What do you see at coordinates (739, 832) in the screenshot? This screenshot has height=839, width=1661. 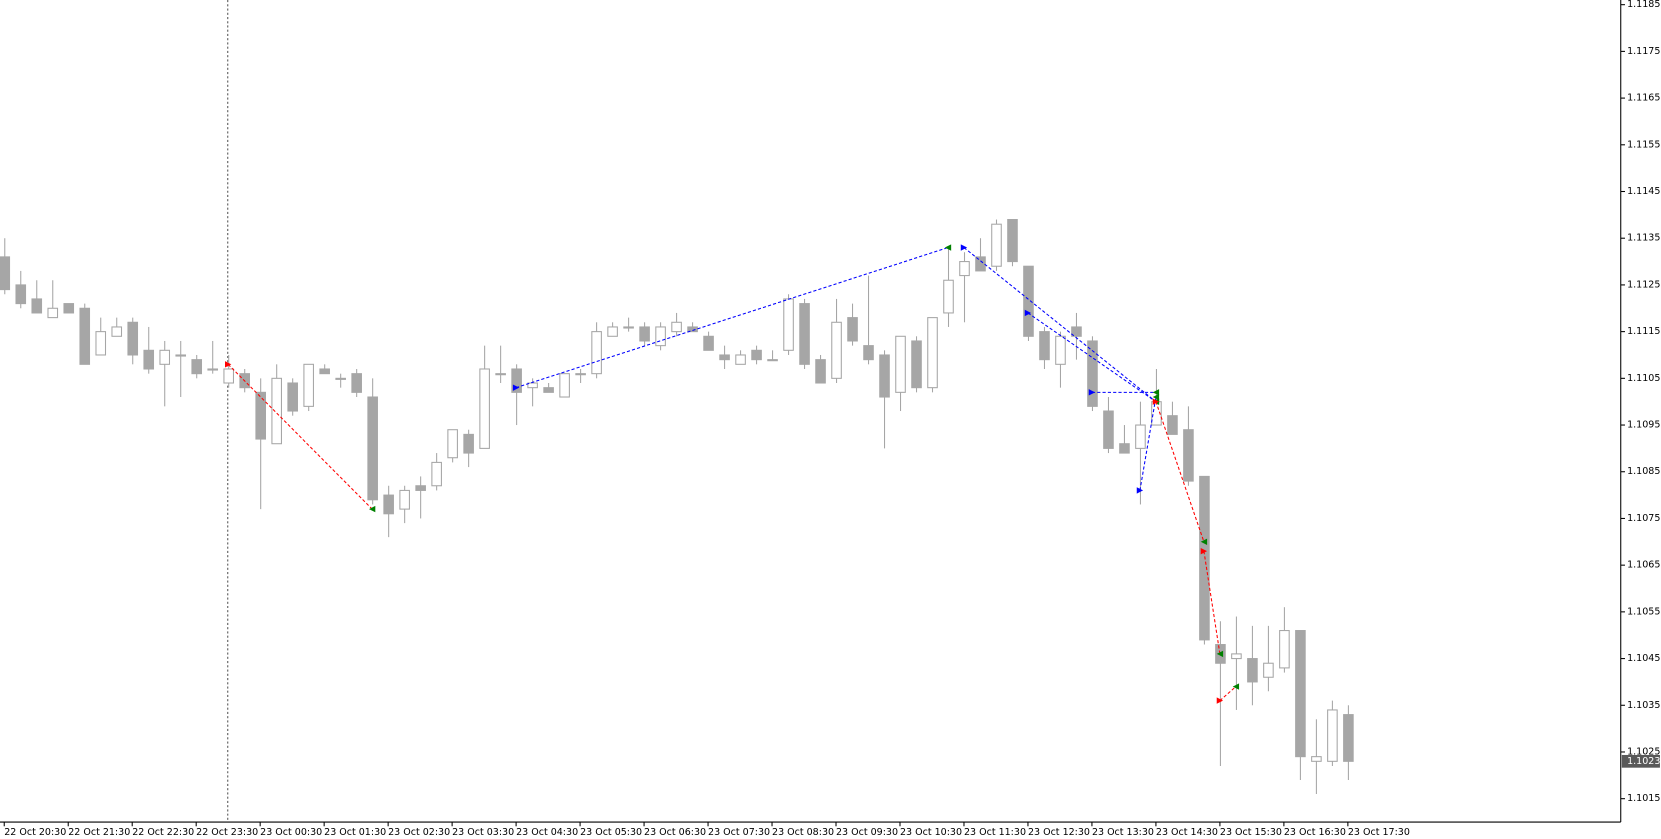 I see `x-tick-label: 23 Oct 07:30` at bounding box center [739, 832].